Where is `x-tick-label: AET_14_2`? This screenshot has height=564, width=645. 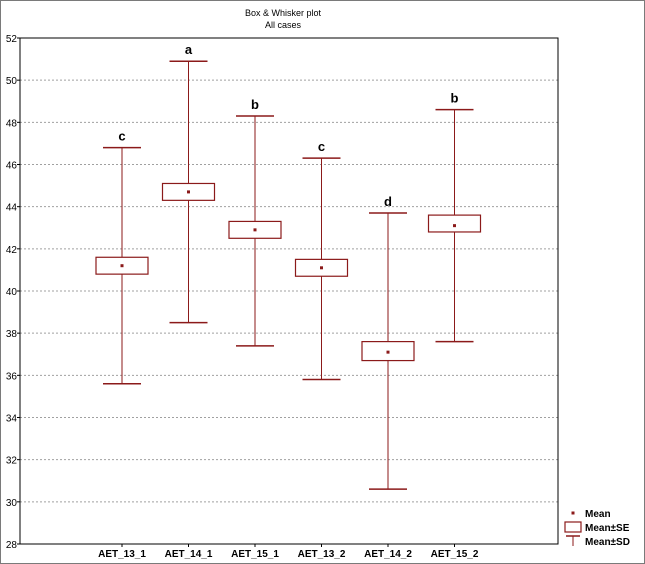 x-tick-label: AET_14_2 is located at coordinates (388, 554).